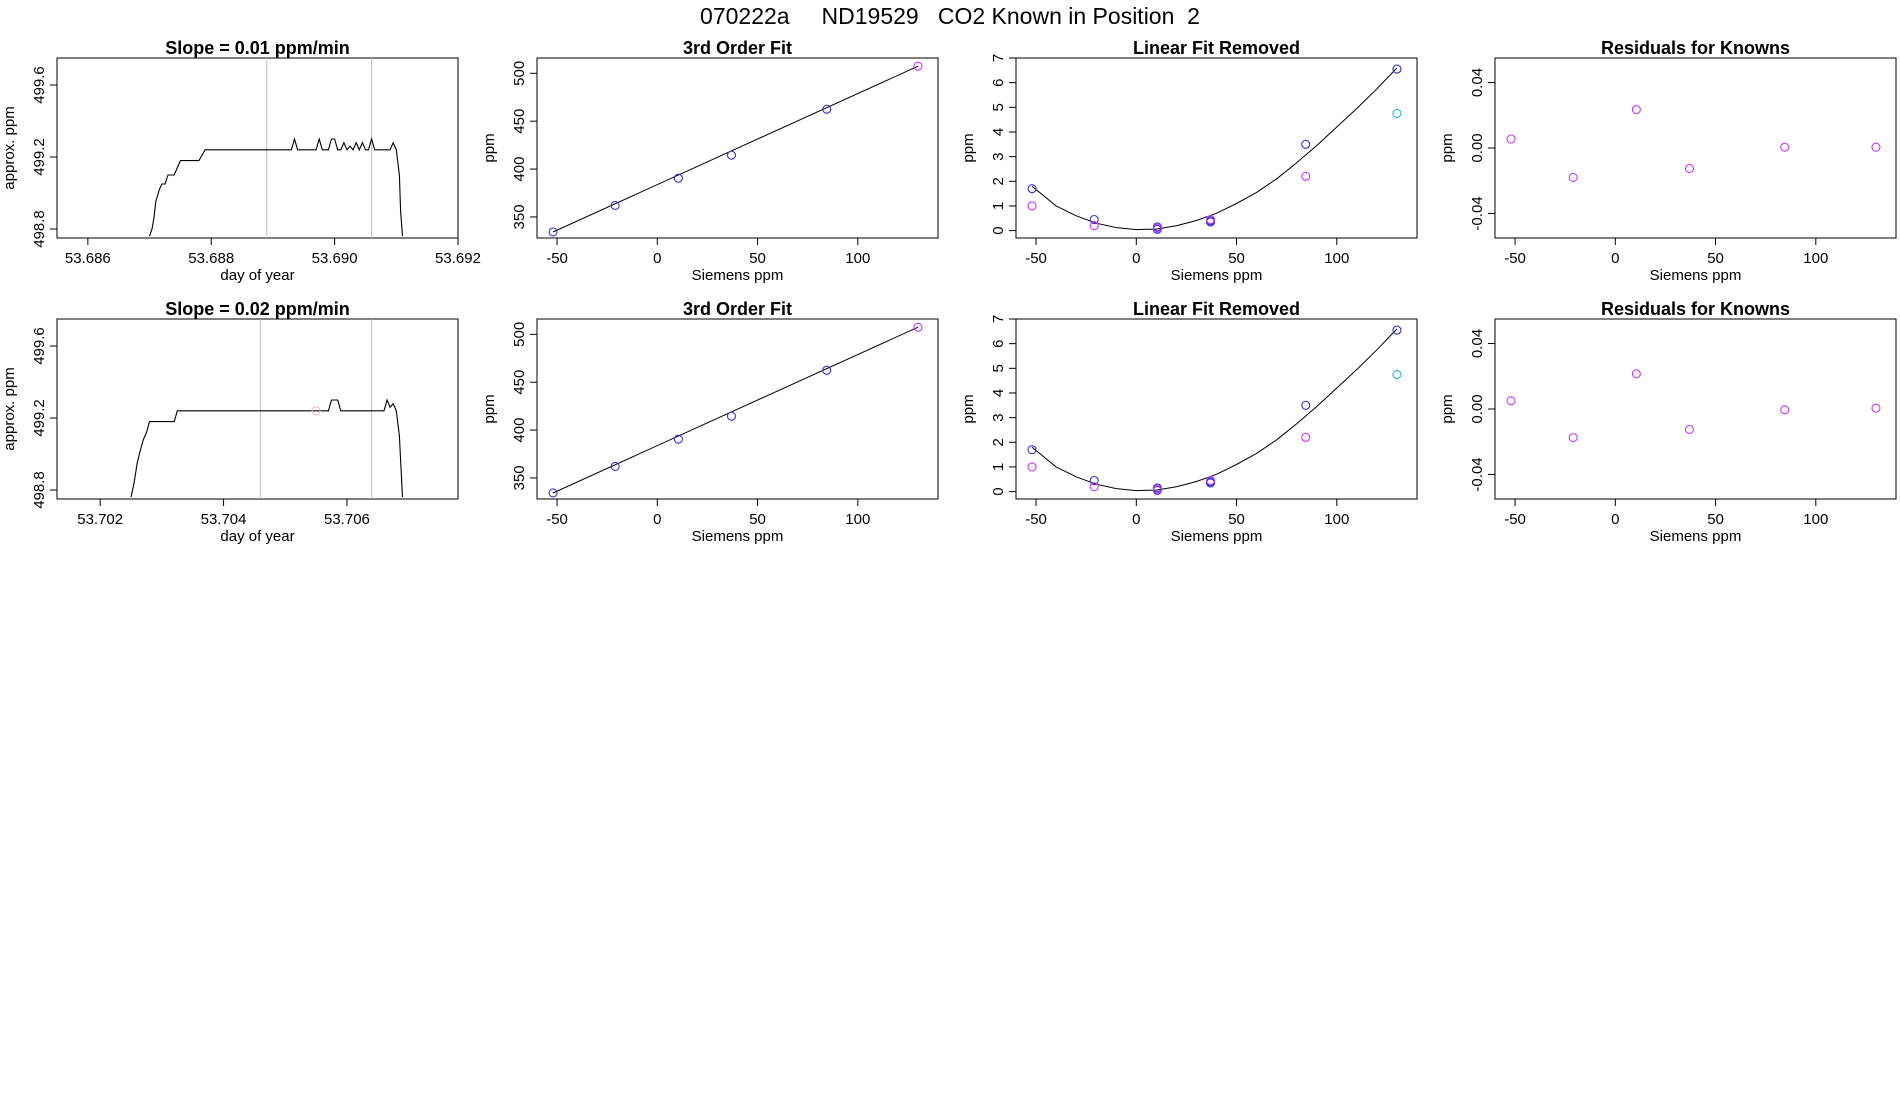 Image resolution: width=1900 pixels, height=1100 pixels. I want to click on trace-line, so click(267, 448).